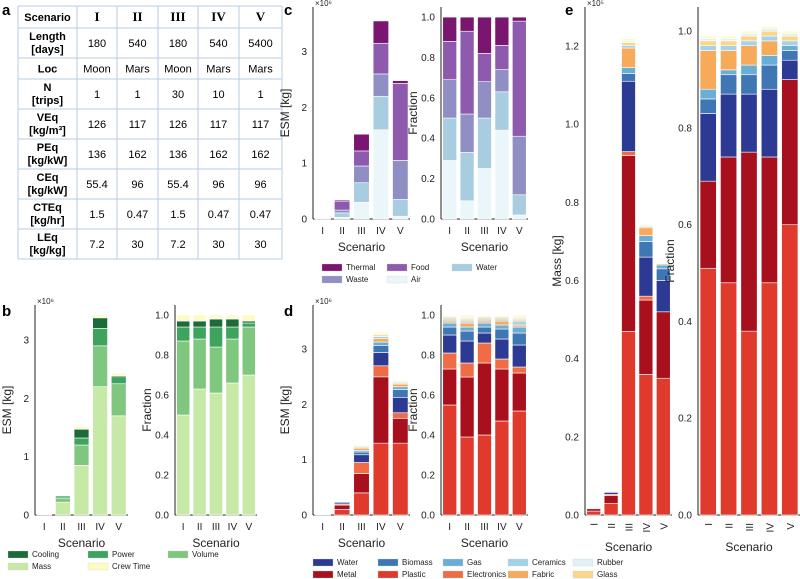 This screenshot has width=800, height=579. I want to click on axis-exponent: ×10⁶, so click(45, 301).